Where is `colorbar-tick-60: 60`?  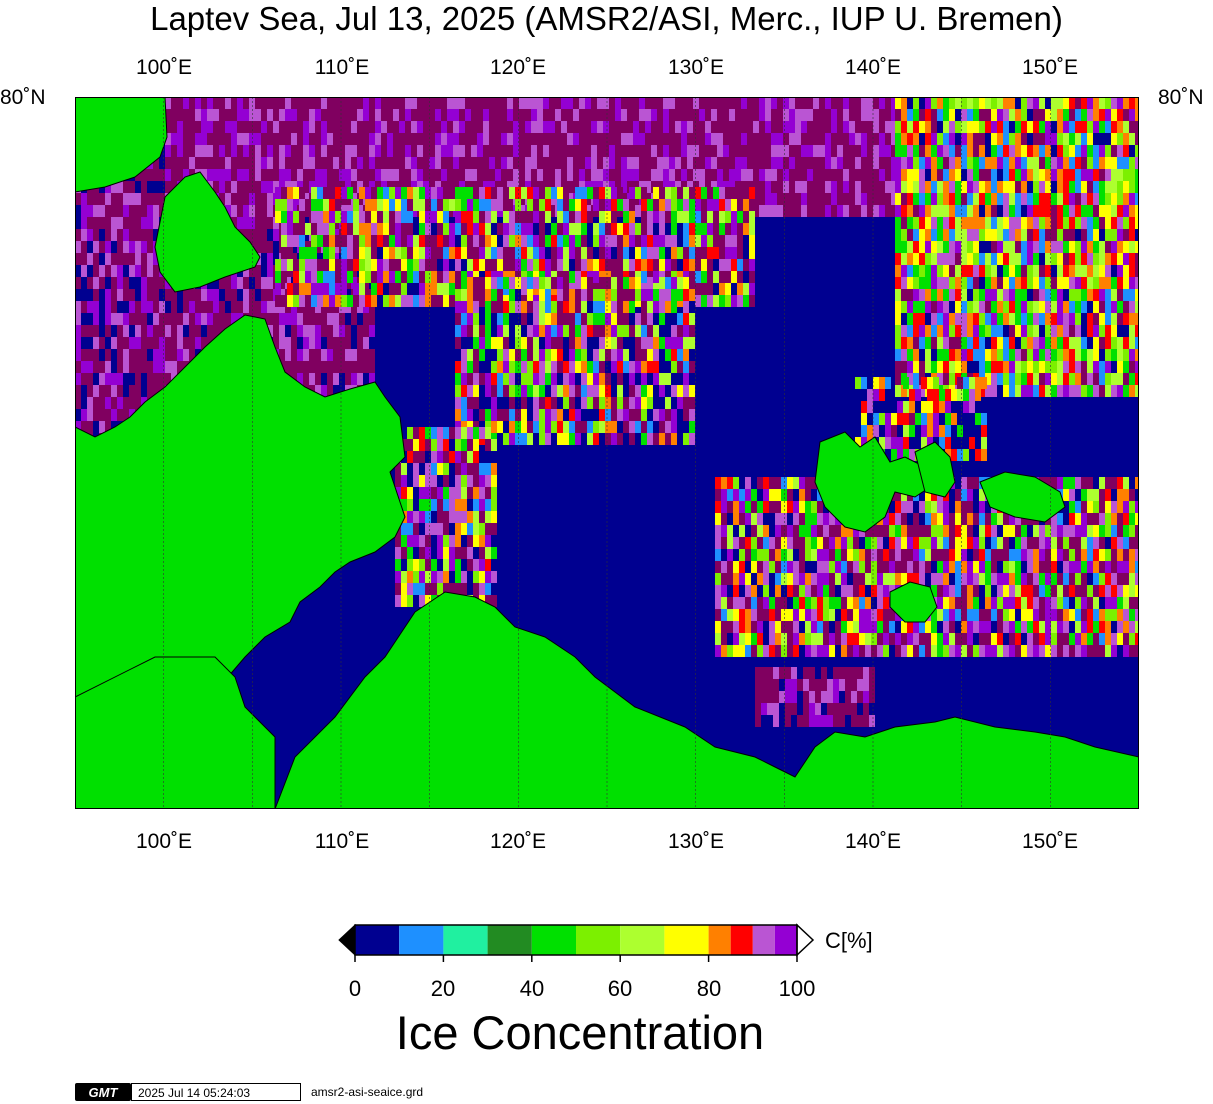 colorbar-tick-60: 60 is located at coordinates (620, 988).